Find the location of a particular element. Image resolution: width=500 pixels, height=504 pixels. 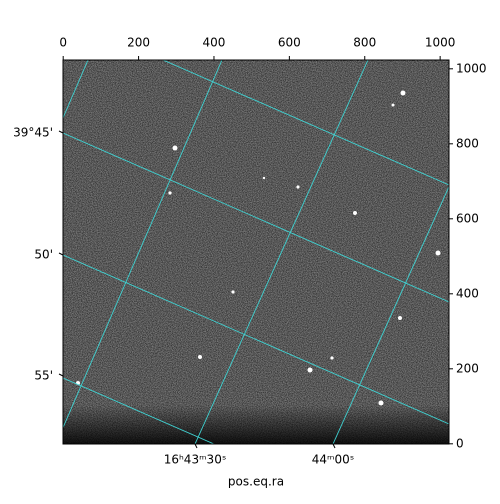

x-tick-label: 200 is located at coordinates (138, 43).